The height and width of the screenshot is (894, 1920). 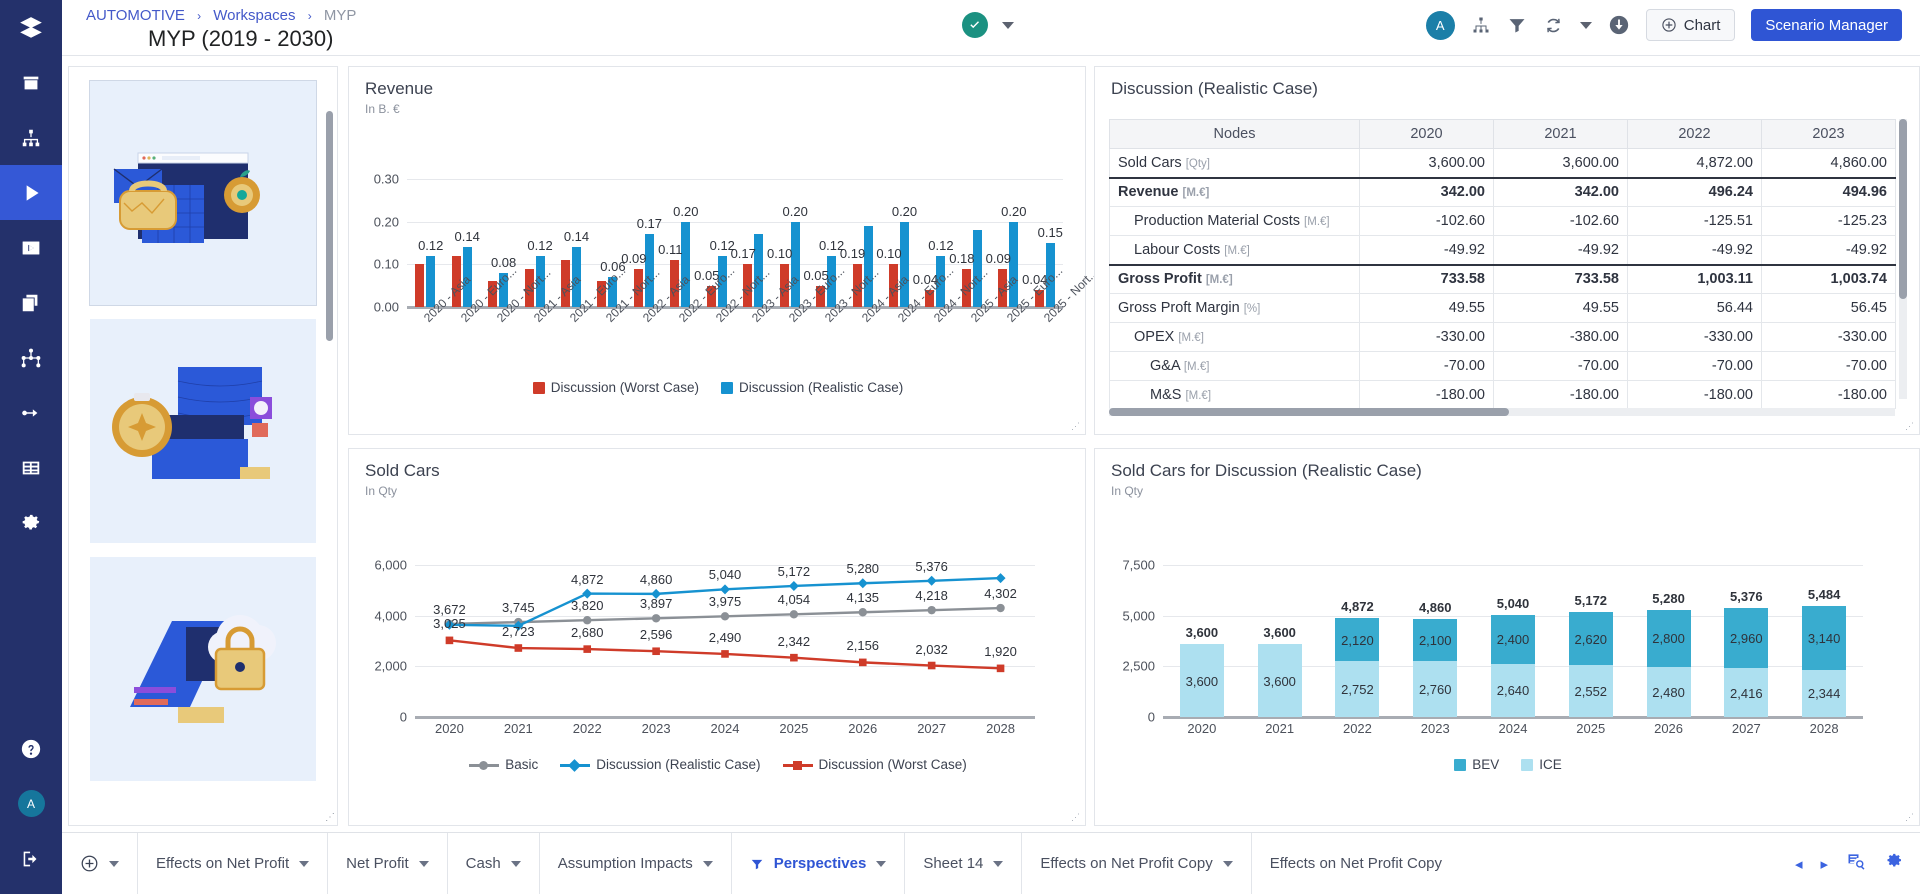 What do you see at coordinates (1694, 278) in the screenshot?
I see `table-cell-value: 1,003.11` at bounding box center [1694, 278].